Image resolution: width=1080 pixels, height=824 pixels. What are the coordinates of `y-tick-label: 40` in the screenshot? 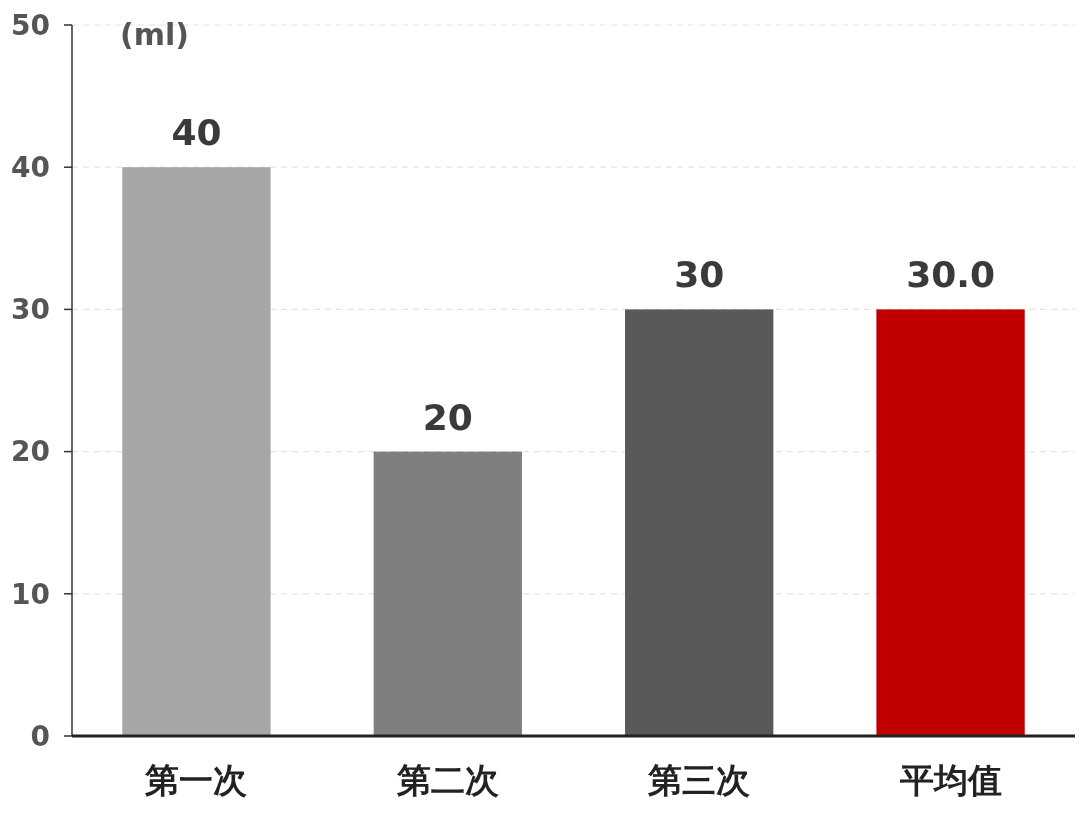 It's located at (30, 167).